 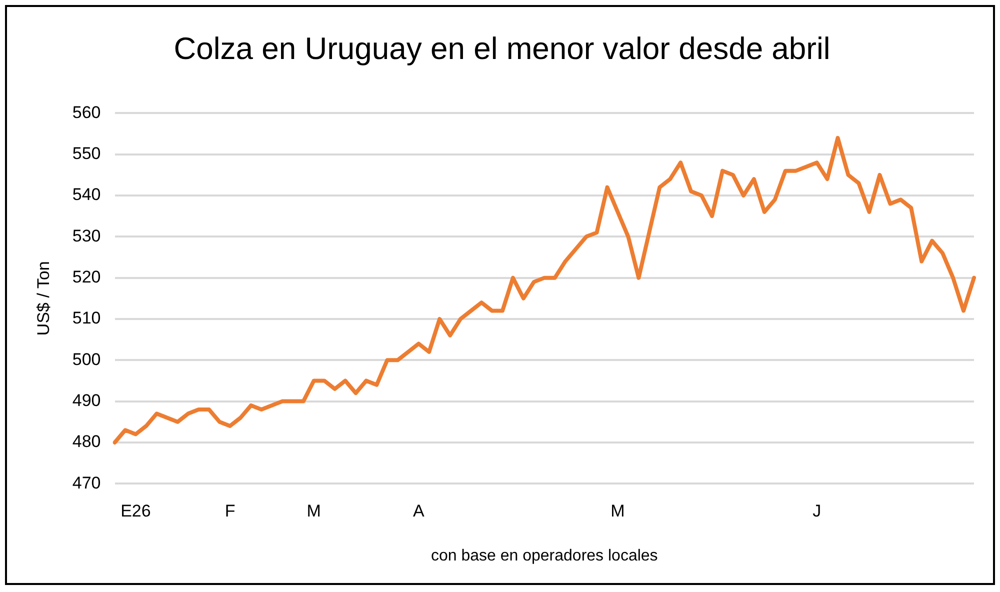 What do you see at coordinates (86, 482) in the screenshot?
I see `y-tick-label: 470` at bounding box center [86, 482].